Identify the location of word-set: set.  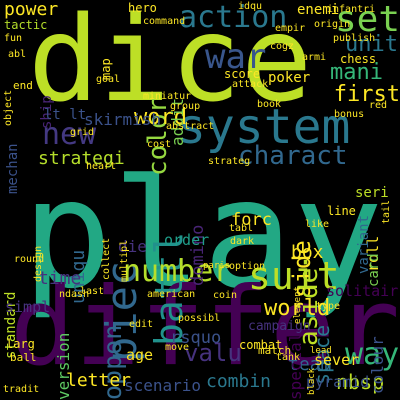
(367, 20).